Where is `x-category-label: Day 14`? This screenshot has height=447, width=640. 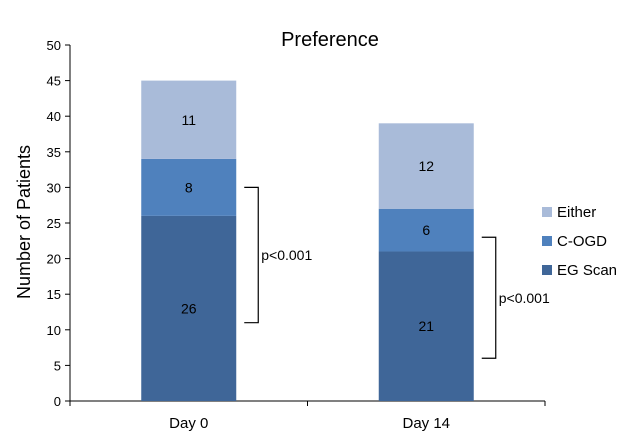
x-category-label: Day 14 is located at coordinates (426, 423).